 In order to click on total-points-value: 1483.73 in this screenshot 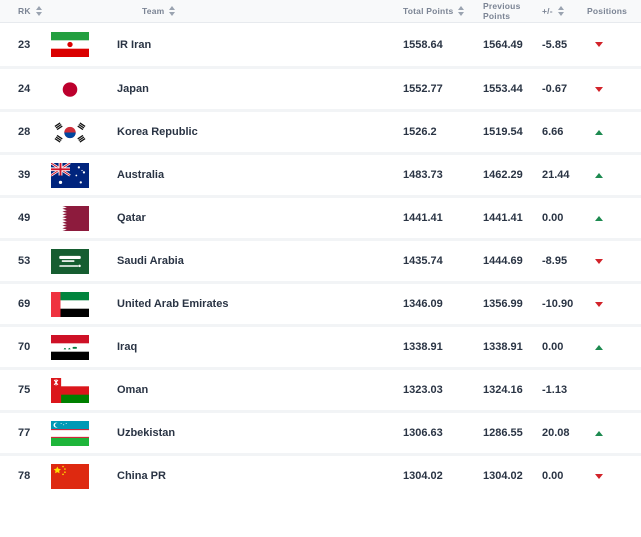, I will do `click(423, 175)`.